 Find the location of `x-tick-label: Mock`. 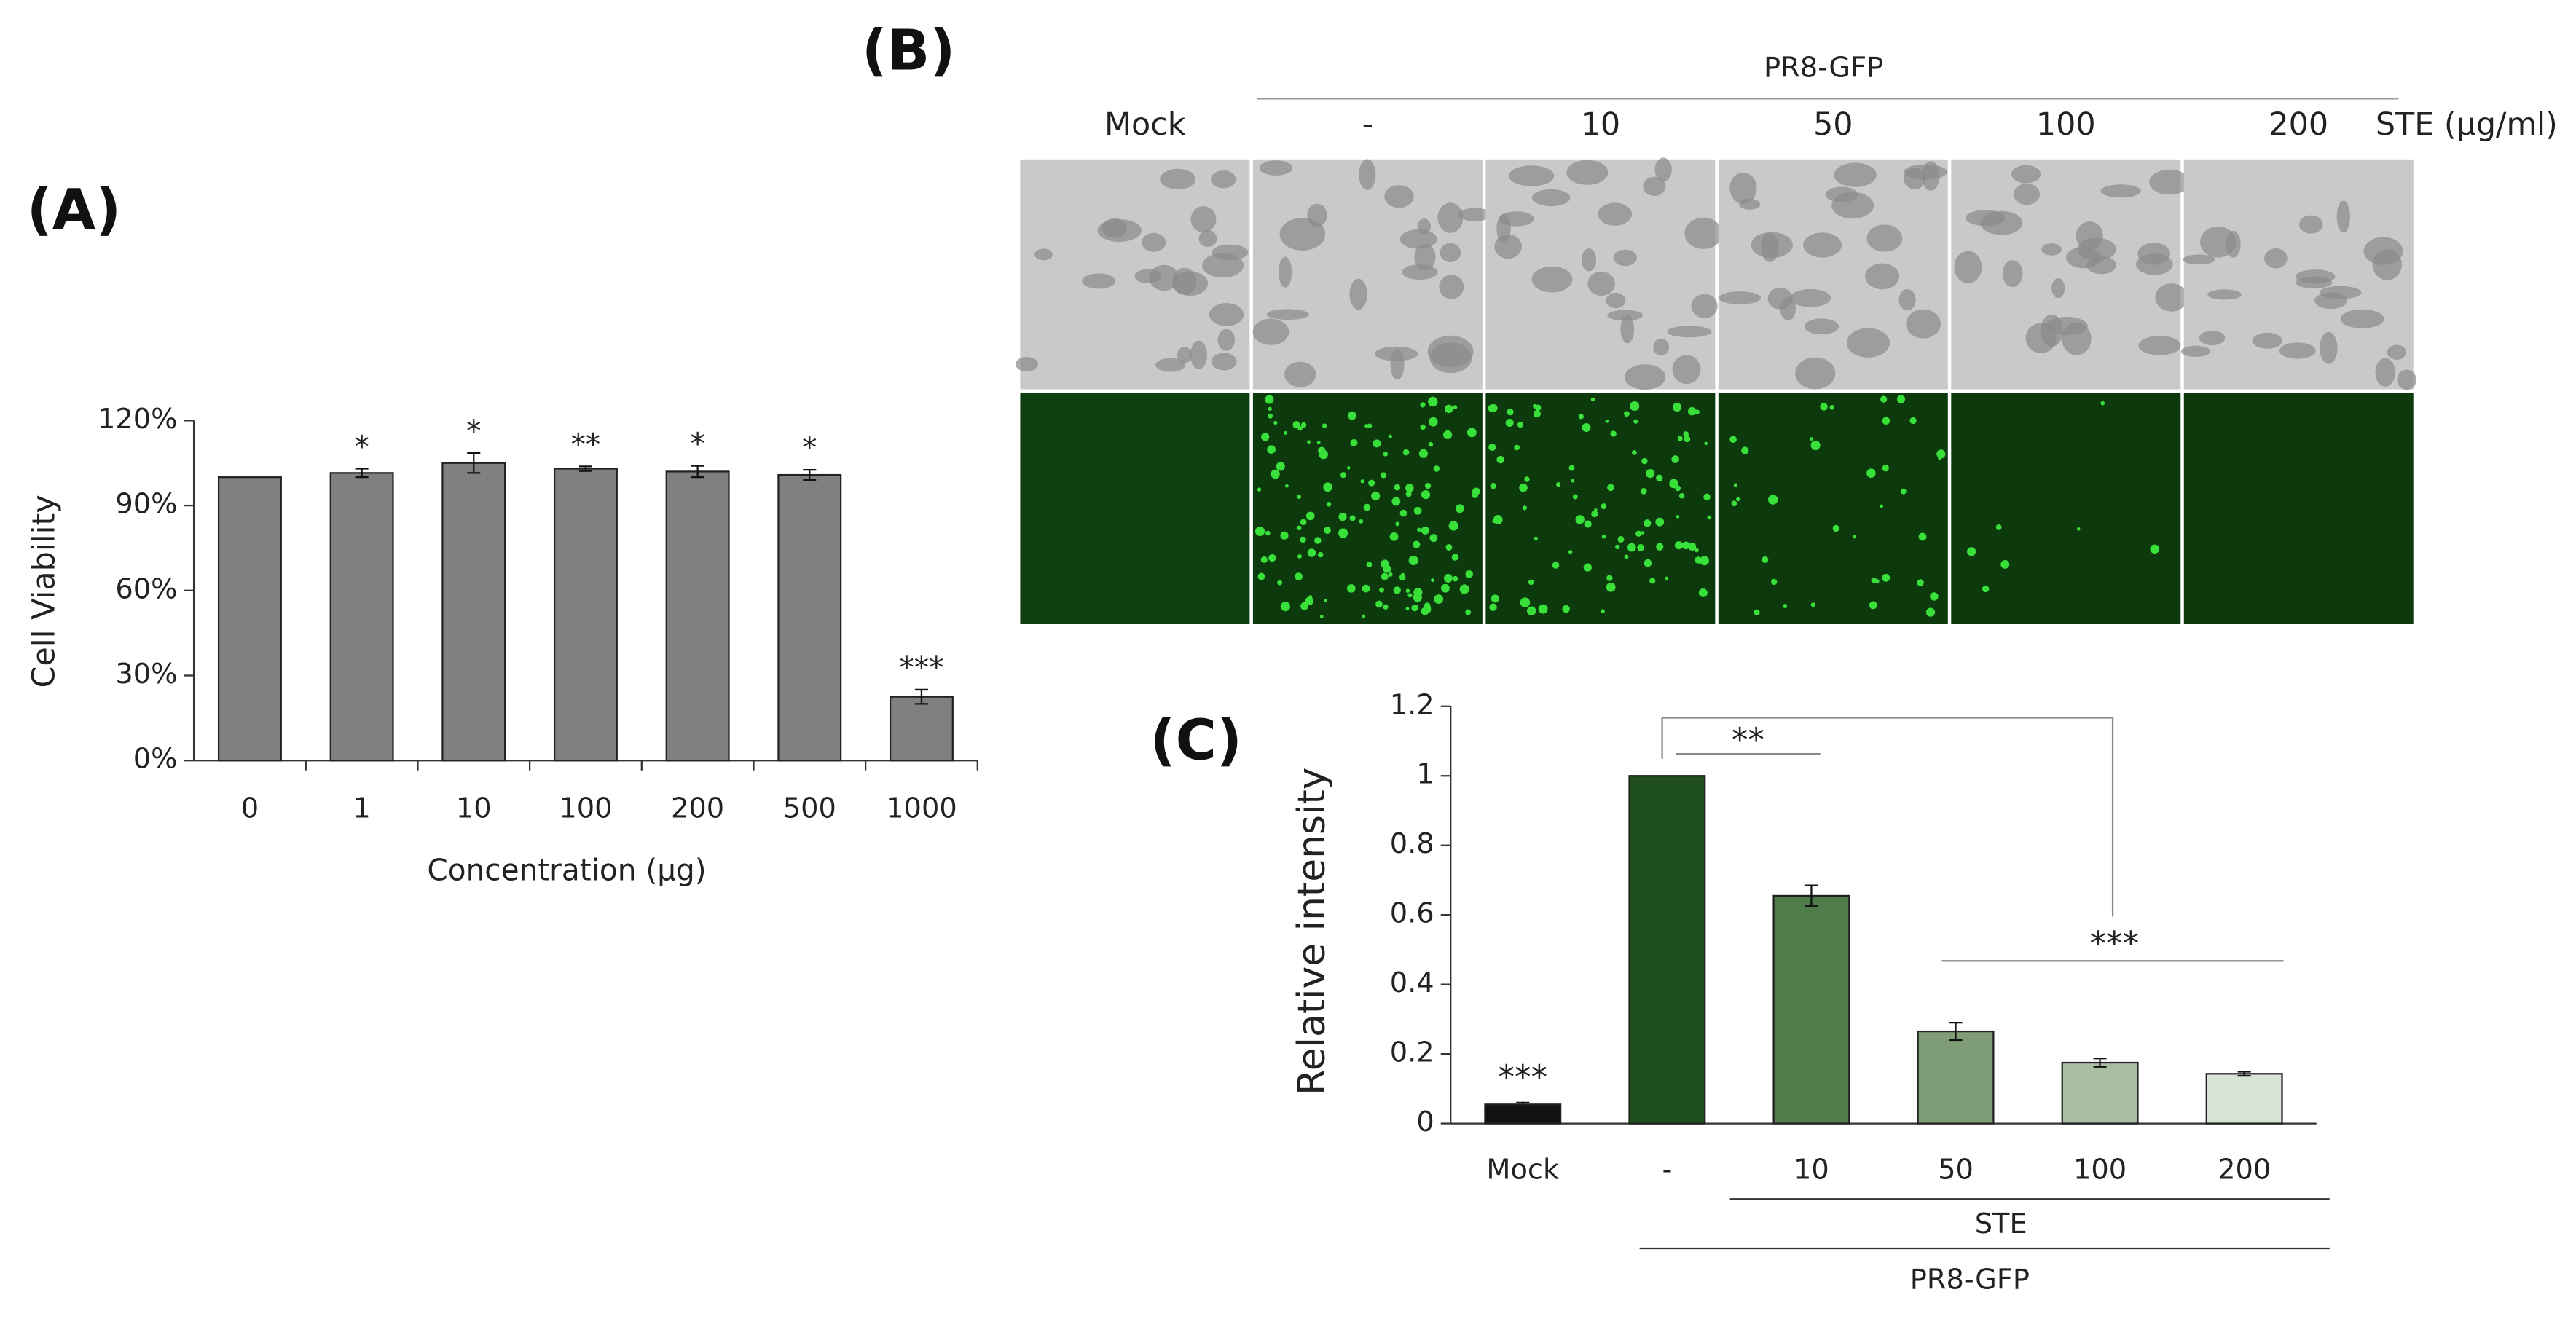

x-tick-label: Mock is located at coordinates (1523, 1169).